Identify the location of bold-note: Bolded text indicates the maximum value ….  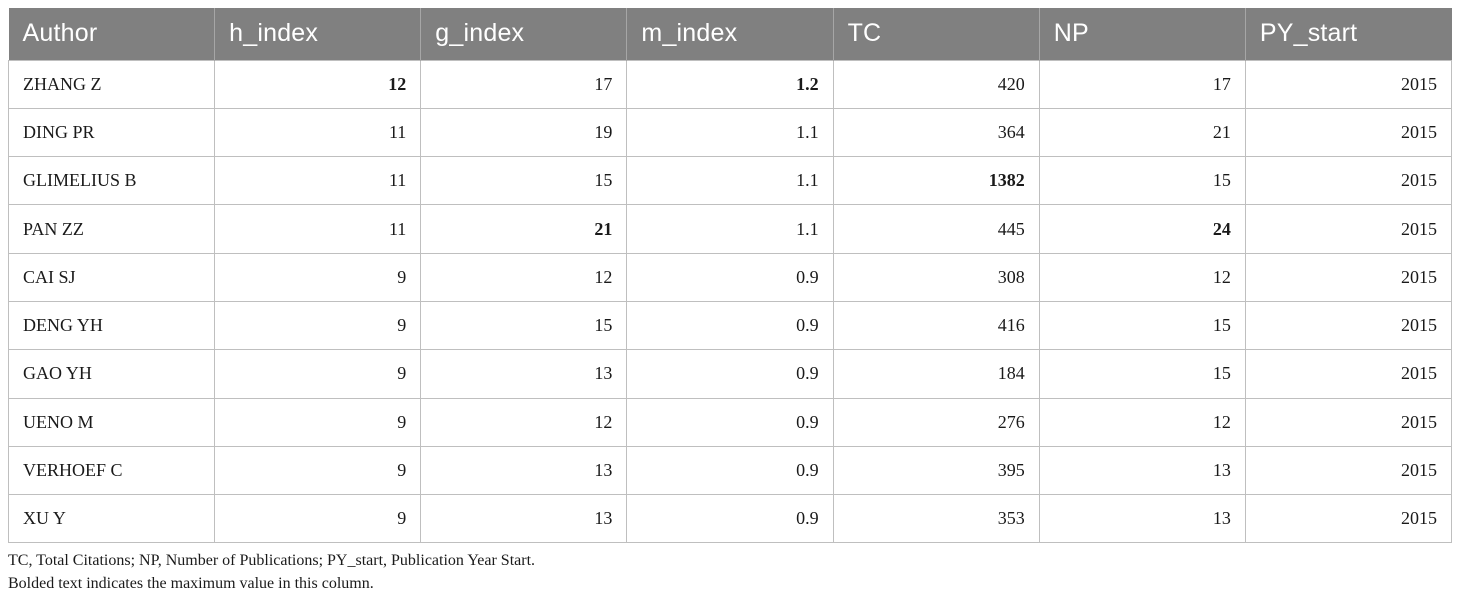
(191, 583).